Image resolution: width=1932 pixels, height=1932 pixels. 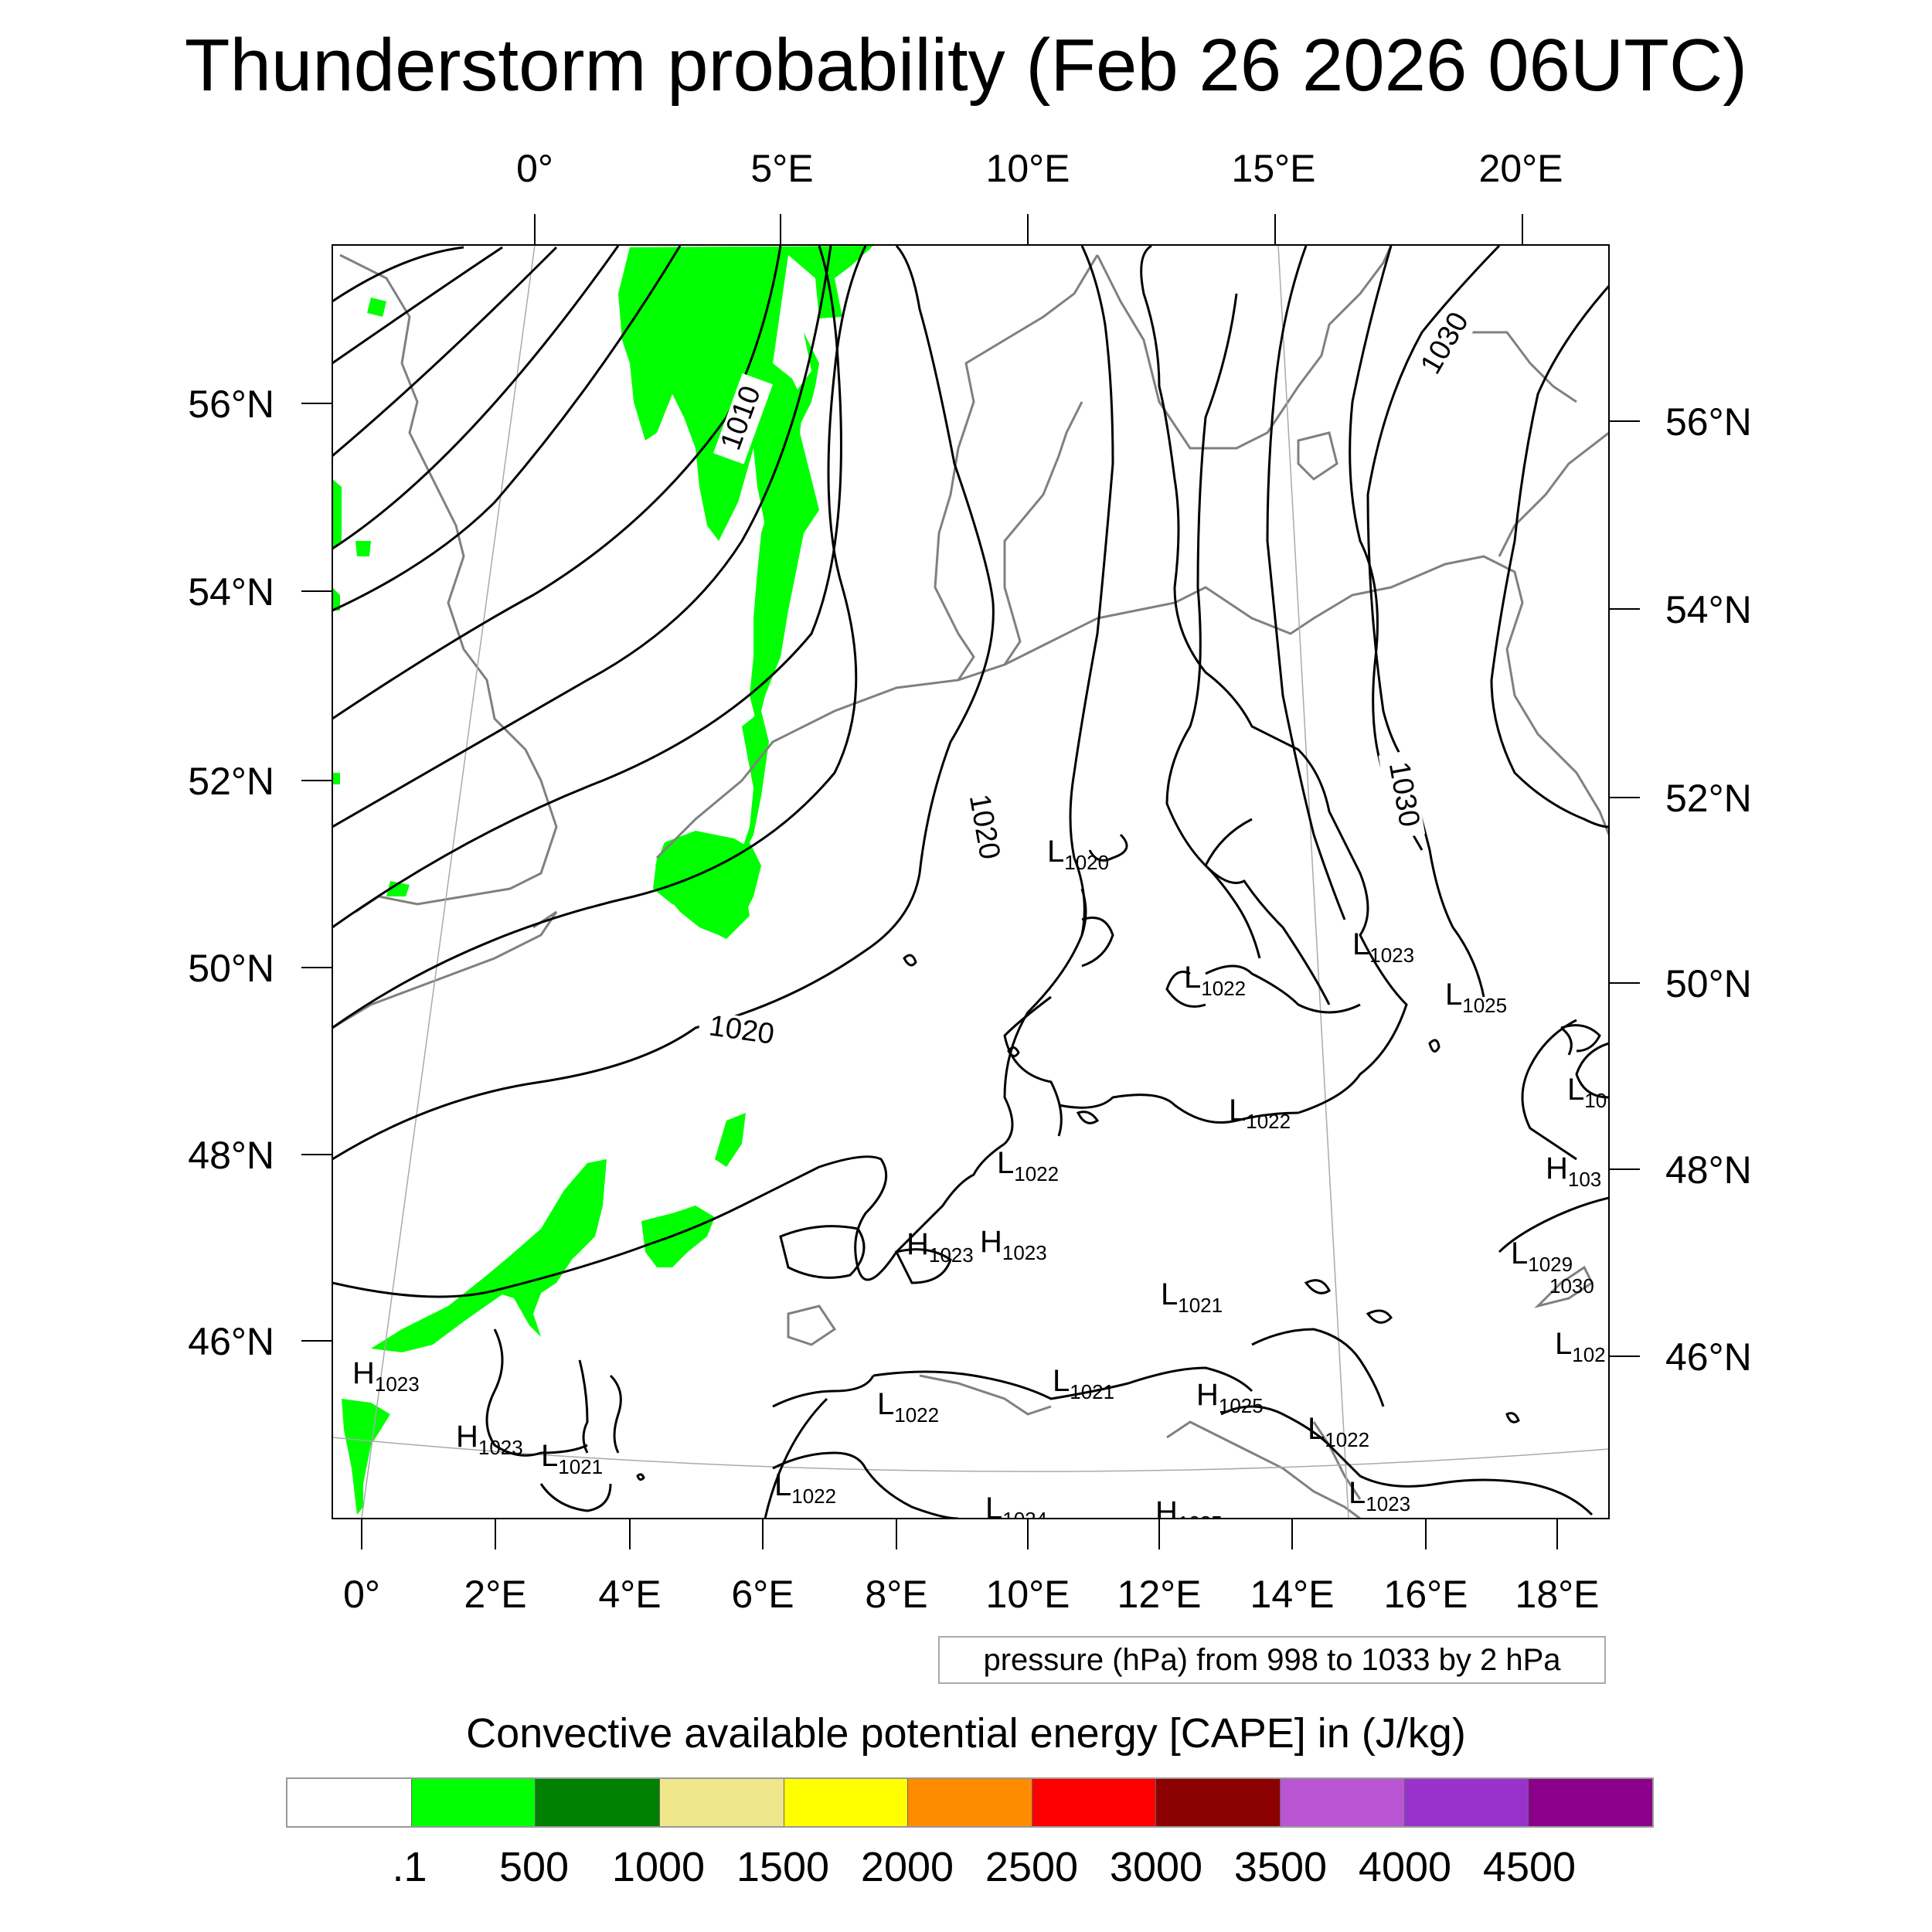 What do you see at coordinates (1032, 1867) in the screenshot?
I see `colorbar-label: 2500` at bounding box center [1032, 1867].